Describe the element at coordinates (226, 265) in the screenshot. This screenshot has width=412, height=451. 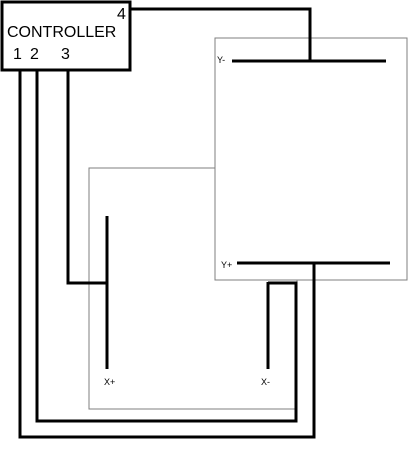
I see `y-plus-label: Y+` at that location.